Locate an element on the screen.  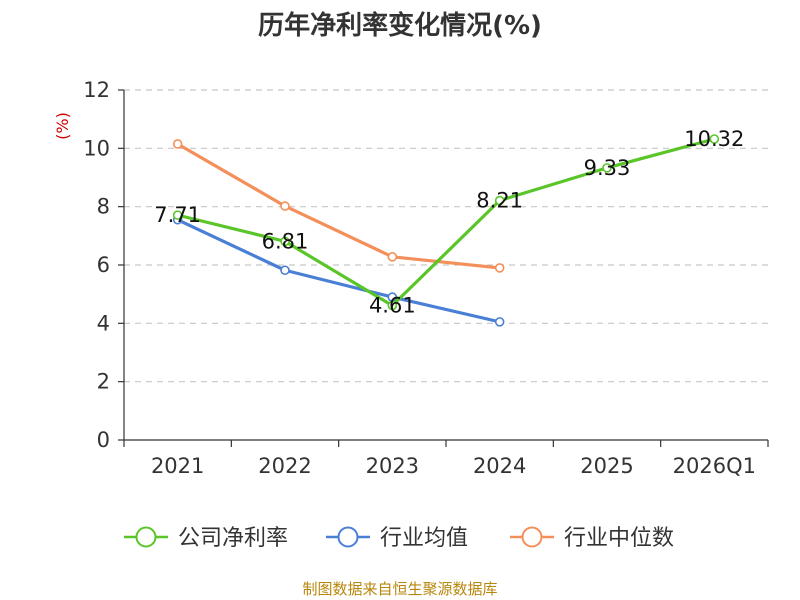
data-label: 6.81 is located at coordinates (285, 241).